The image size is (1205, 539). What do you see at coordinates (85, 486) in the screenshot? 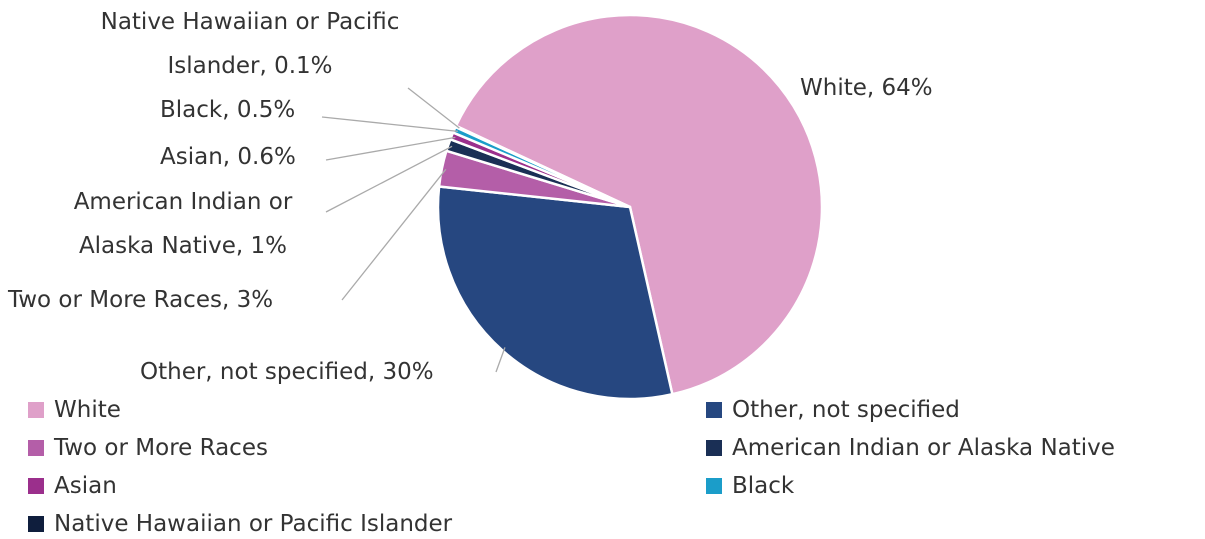
I see `legend-label: Asian` at bounding box center [85, 486].